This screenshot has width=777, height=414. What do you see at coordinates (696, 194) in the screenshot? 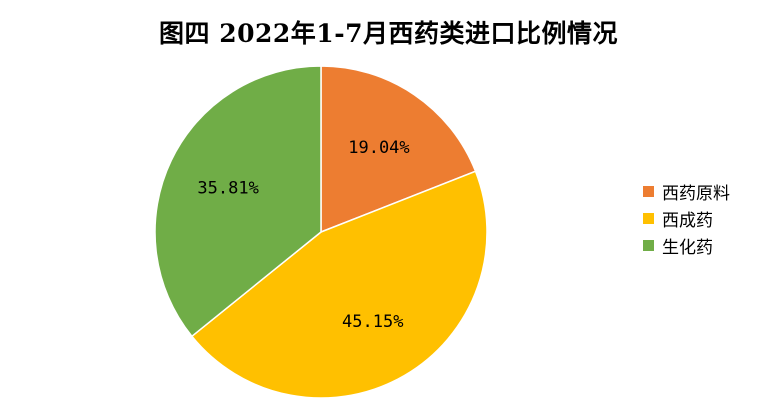
I see `legend-label: 西药原料` at bounding box center [696, 194].